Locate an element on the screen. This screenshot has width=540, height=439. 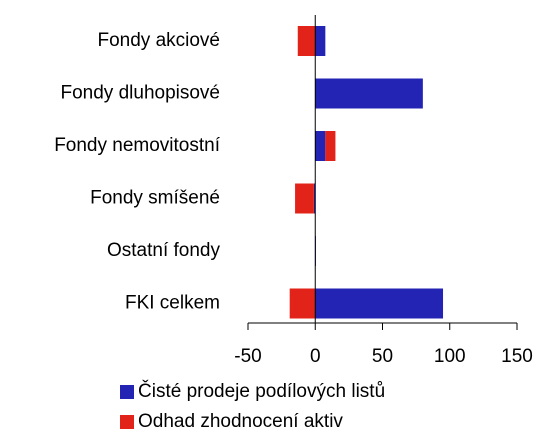
legend-label: Odhad zhodnocení aktiv is located at coordinates (240, 421).